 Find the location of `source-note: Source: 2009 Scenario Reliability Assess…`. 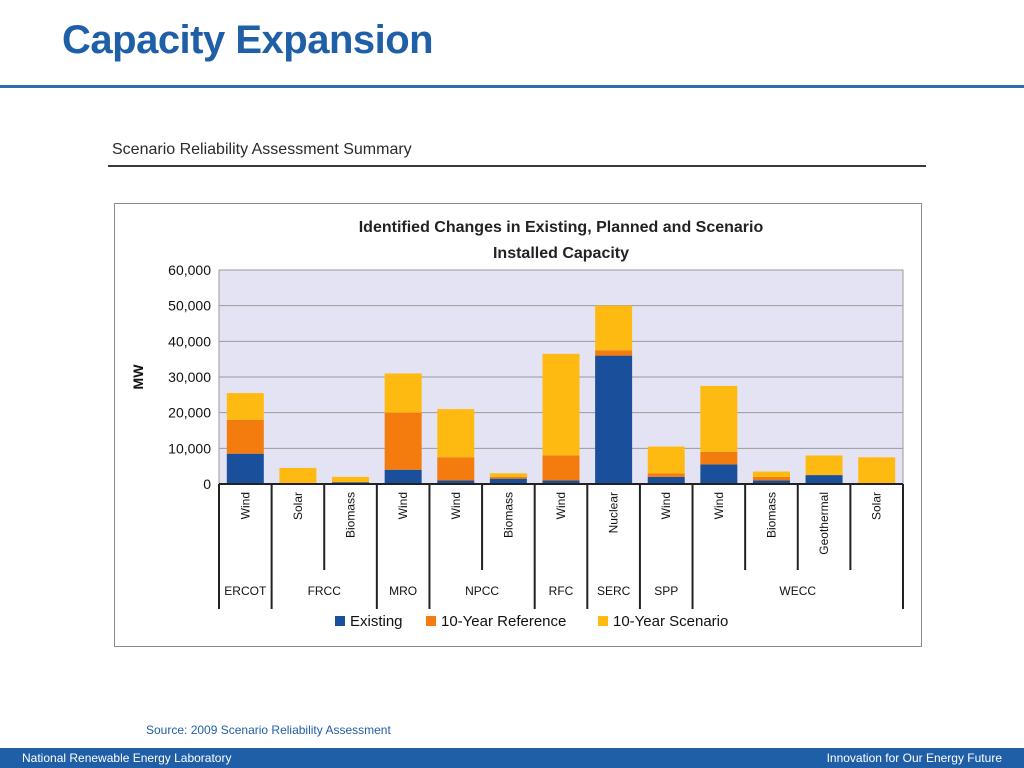

source-note: Source: 2009 Scenario Reliability Assess… is located at coordinates (268, 730).